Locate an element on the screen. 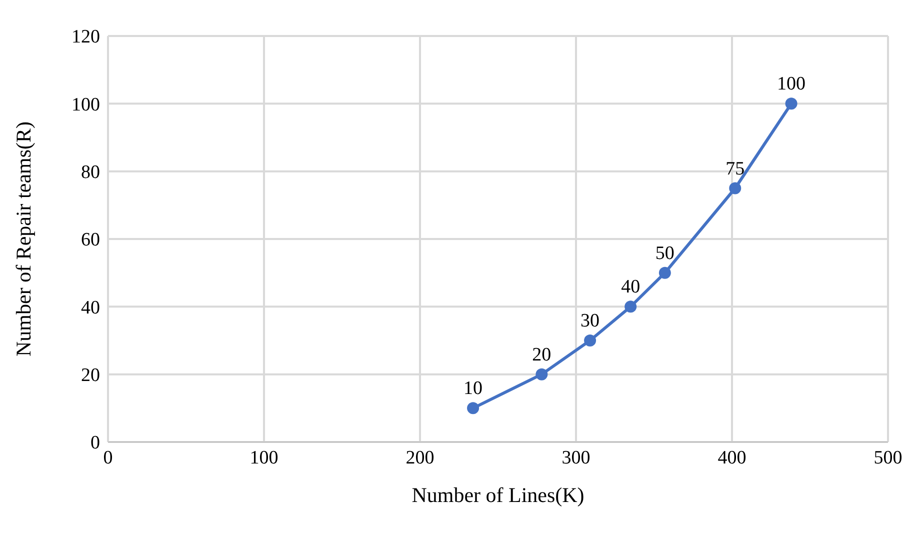 This screenshot has width=924, height=540. data-label: 100 is located at coordinates (791, 84).